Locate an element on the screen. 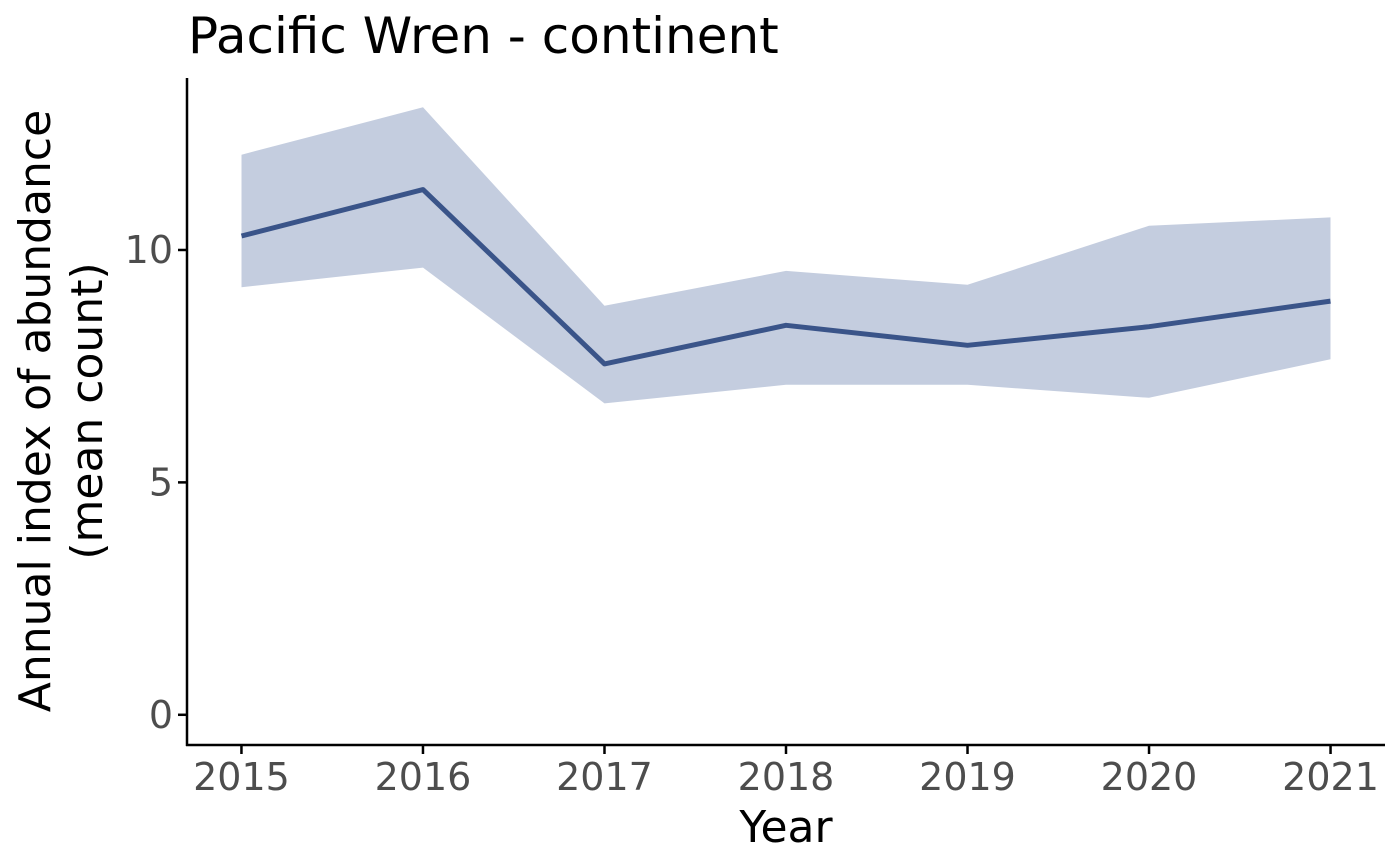  y-axis-title-line-2: (mean count) is located at coordinates (87, 410).